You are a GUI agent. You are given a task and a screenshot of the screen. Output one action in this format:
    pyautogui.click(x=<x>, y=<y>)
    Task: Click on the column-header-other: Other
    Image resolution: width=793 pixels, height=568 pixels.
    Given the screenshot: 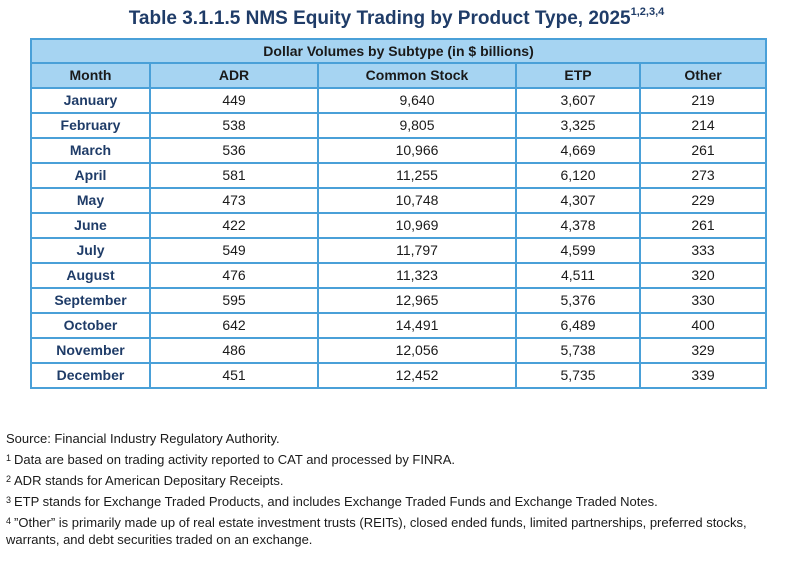 What is the action you would take?
    pyautogui.click(x=703, y=75)
    